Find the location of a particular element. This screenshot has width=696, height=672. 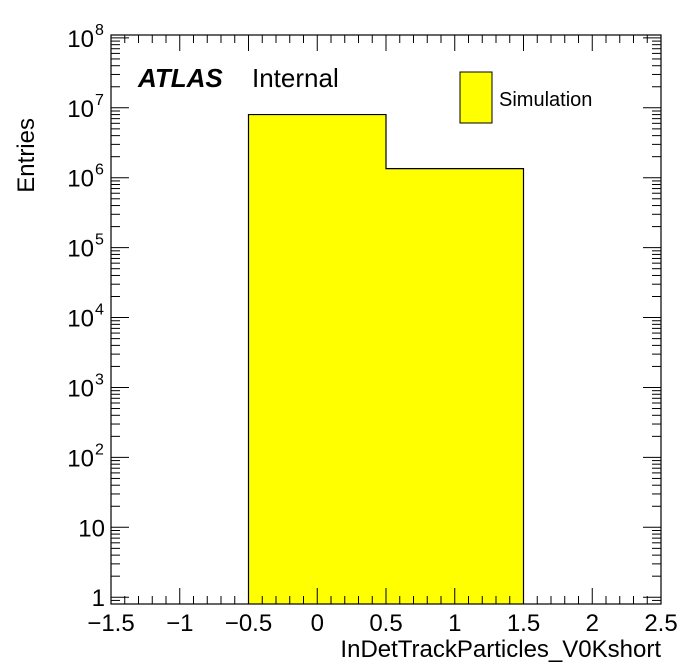

legend: Simulation is located at coordinates (525, 97).